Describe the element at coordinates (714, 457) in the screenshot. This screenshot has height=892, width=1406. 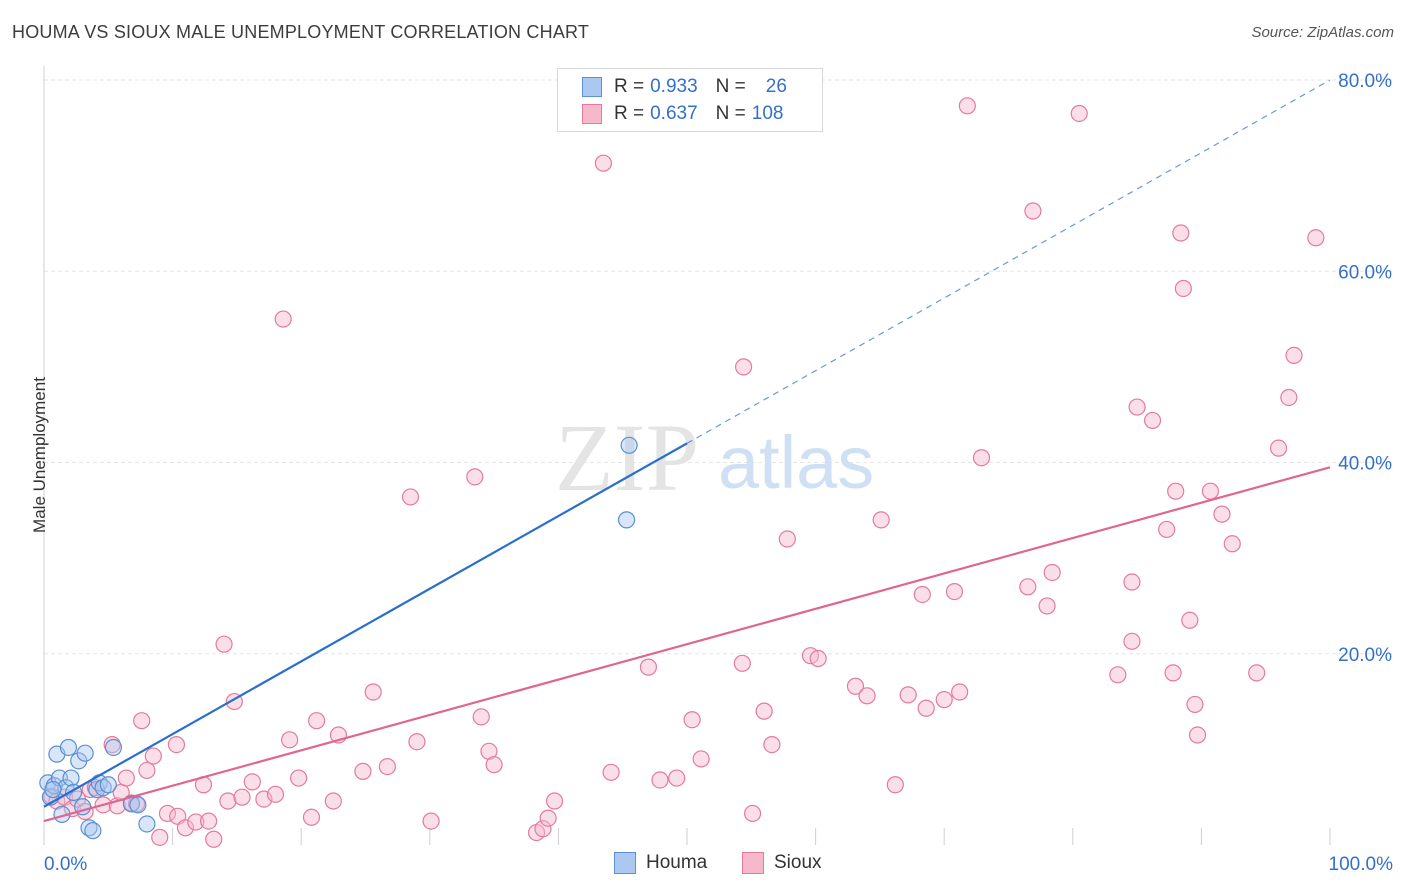
I see `watermark: ZIP atlas` at that location.